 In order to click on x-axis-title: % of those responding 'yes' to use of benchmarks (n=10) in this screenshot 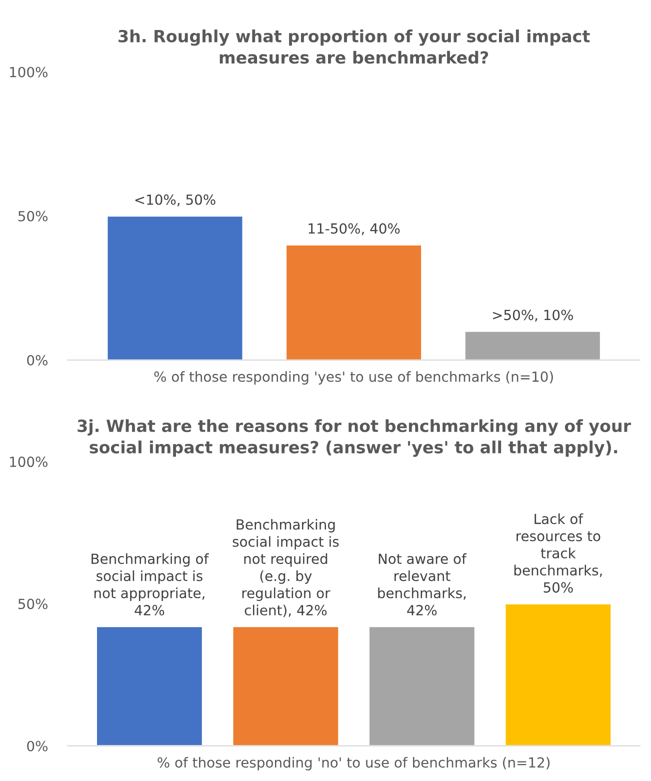, I will do `click(353, 378)`.